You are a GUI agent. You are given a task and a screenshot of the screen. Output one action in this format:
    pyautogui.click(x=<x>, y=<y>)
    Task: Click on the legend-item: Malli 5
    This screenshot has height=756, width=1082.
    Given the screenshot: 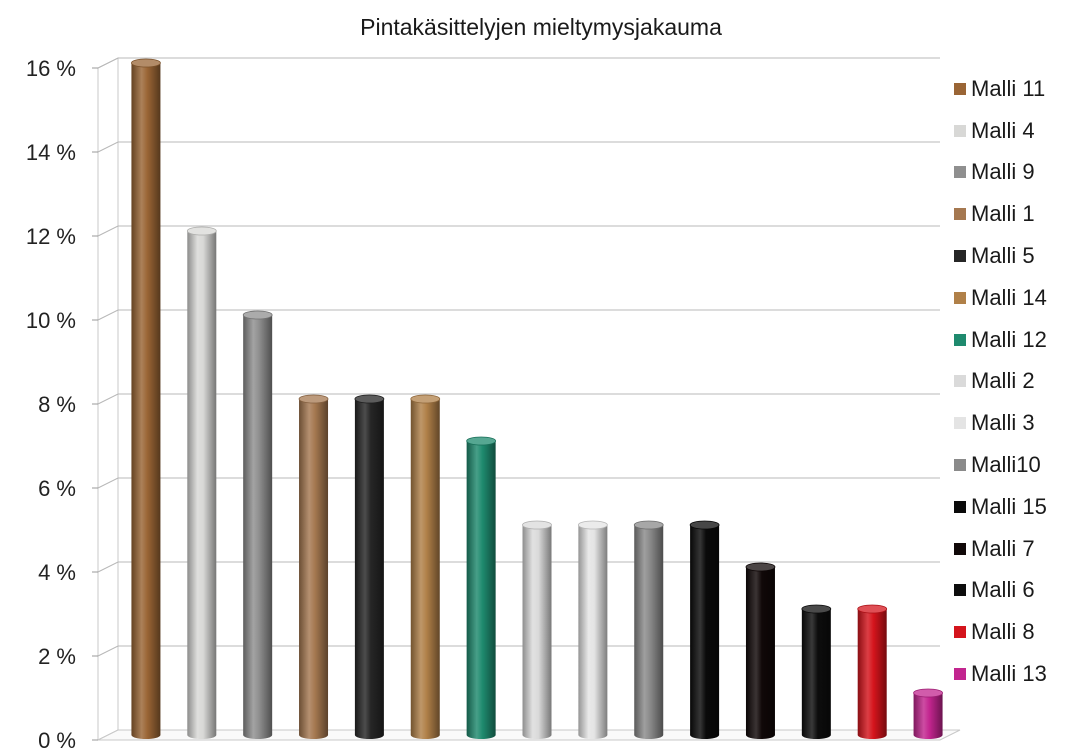 What is the action you would take?
    pyautogui.click(x=1015, y=256)
    